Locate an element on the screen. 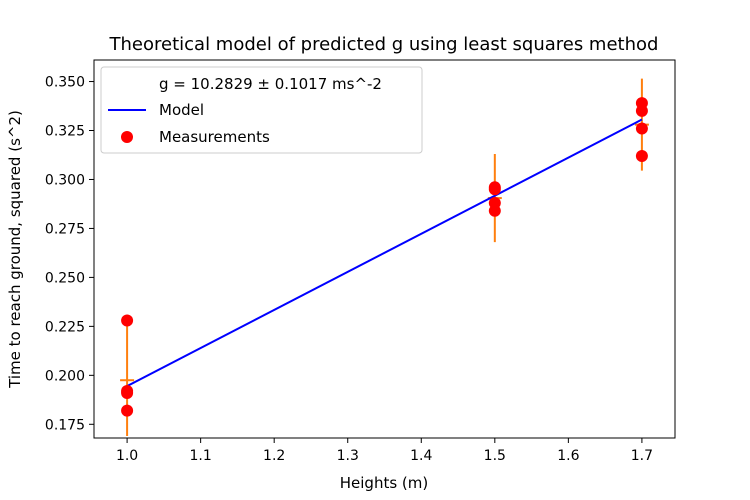  x-tick-label-1: 1.1 is located at coordinates (201, 456).